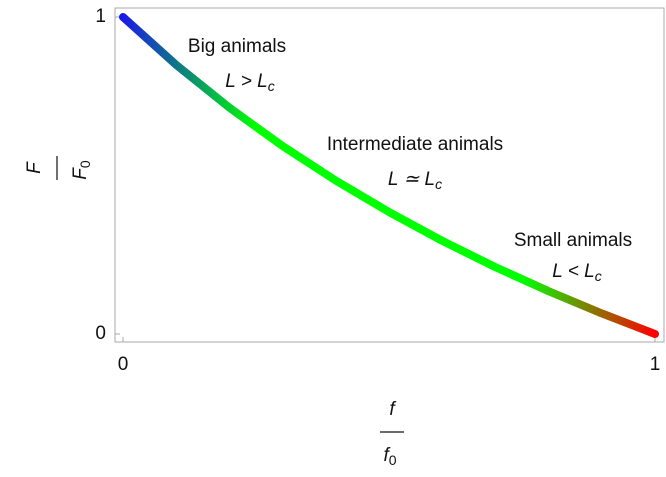 The image size is (666, 477). What do you see at coordinates (34, 167) in the screenshot?
I see `axis-label-numerator: F` at bounding box center [34, 167].